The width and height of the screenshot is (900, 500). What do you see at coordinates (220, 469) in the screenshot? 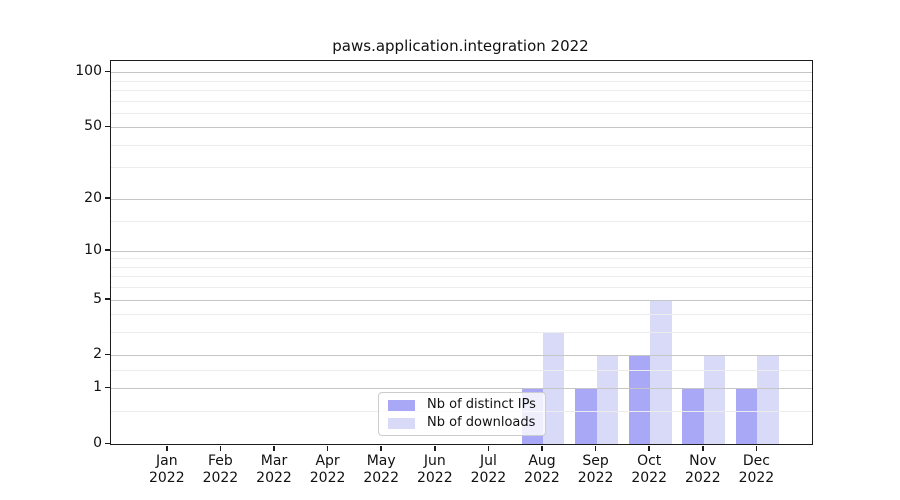
I see `x-tick-label-feb: Feb 2022` at bounding box center [220, 469].